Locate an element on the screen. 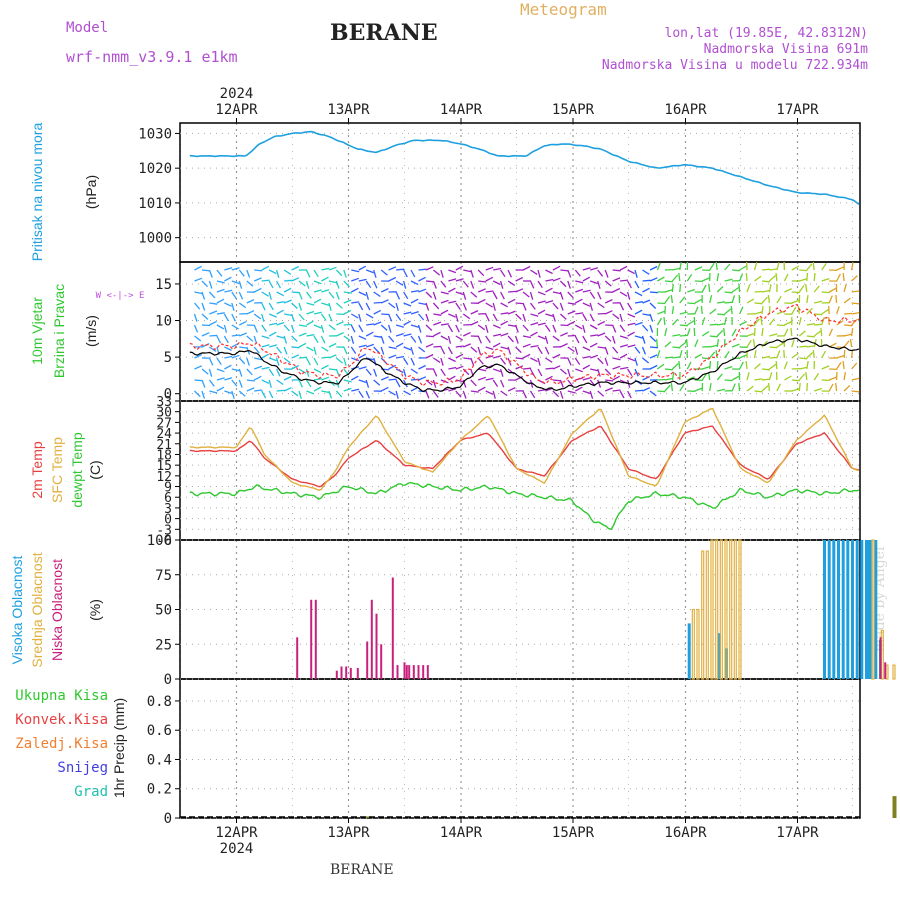 The image size is (900, 900). bottom-year-label: 2024 is located at coordinates (237, 849).